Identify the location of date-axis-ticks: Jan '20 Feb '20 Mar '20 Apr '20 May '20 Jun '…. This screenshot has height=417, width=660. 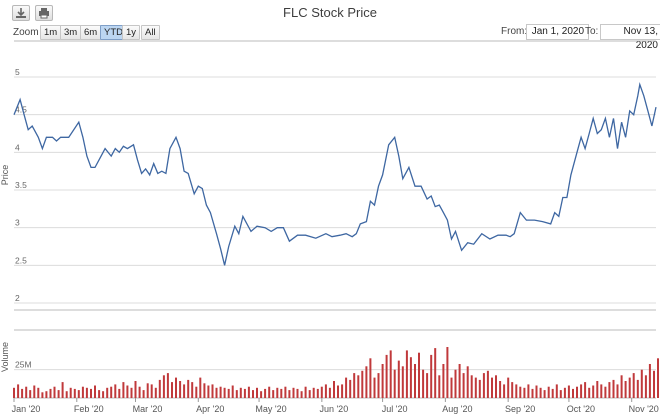
(335, 406).